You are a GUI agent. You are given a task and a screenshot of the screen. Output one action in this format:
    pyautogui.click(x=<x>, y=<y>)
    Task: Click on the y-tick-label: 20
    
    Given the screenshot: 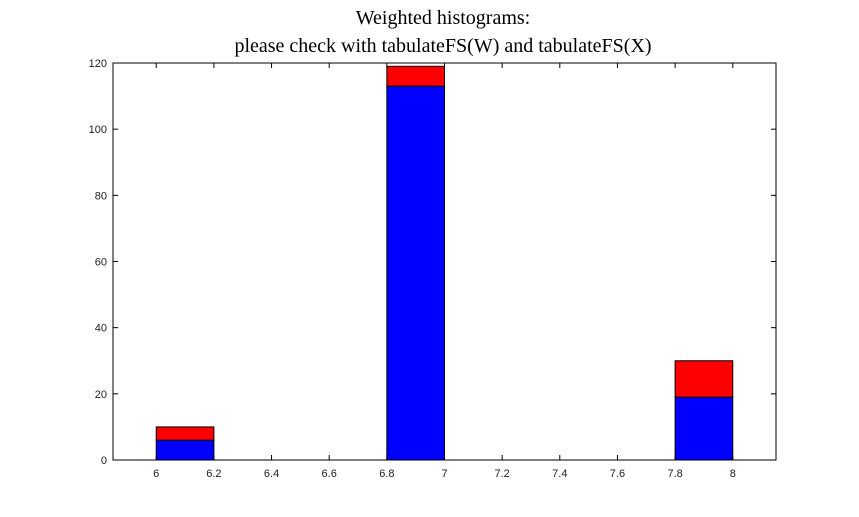 What is the action you would take?
    pyautogui.click(x=101, y=395)
    